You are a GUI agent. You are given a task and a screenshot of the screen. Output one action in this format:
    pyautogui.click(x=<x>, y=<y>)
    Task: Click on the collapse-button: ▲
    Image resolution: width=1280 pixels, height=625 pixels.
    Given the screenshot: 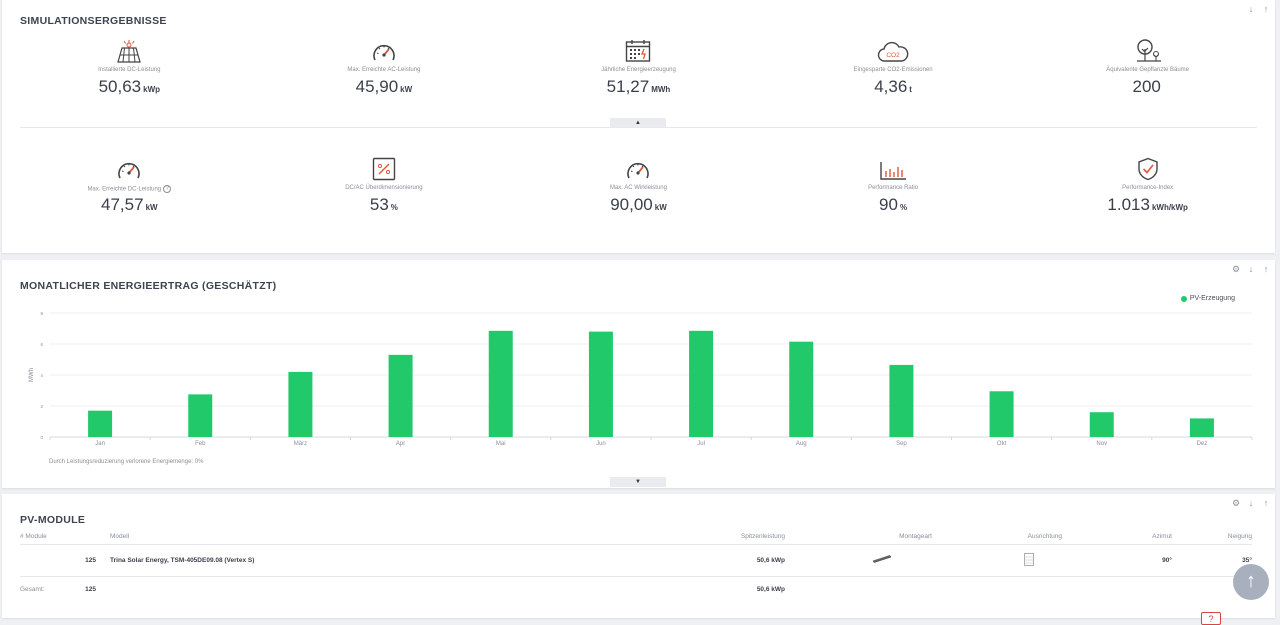 What is the action you would take?
    pyautogui.click(x=638, y=123)
    